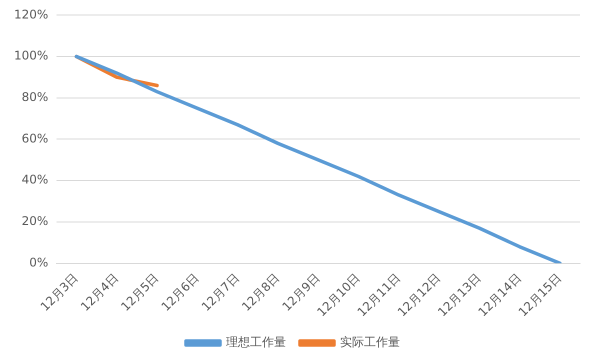 The width and height of the screenshot is (602, 363). What do you see at coordinates (31, 55) in the screenshot?
I see `y-tick-label: 100%` at bounding box center [31, 55].